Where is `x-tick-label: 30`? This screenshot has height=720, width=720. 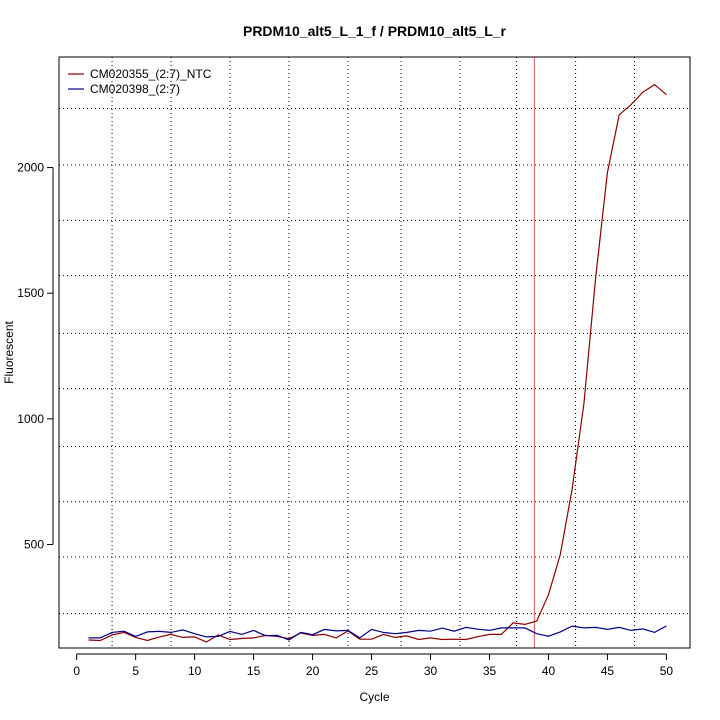 x-tick-label: 30 is located at coordinates (431, 671).